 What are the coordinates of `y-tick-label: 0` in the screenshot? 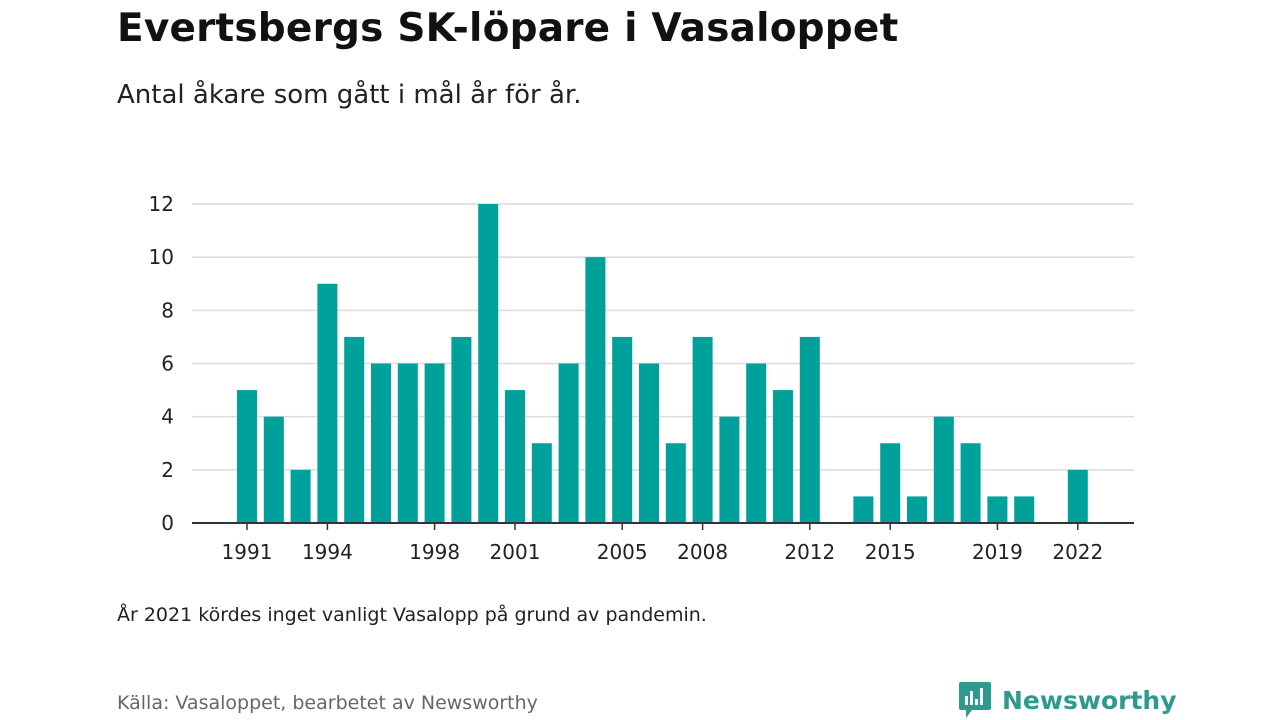 It's located at (167, 523).